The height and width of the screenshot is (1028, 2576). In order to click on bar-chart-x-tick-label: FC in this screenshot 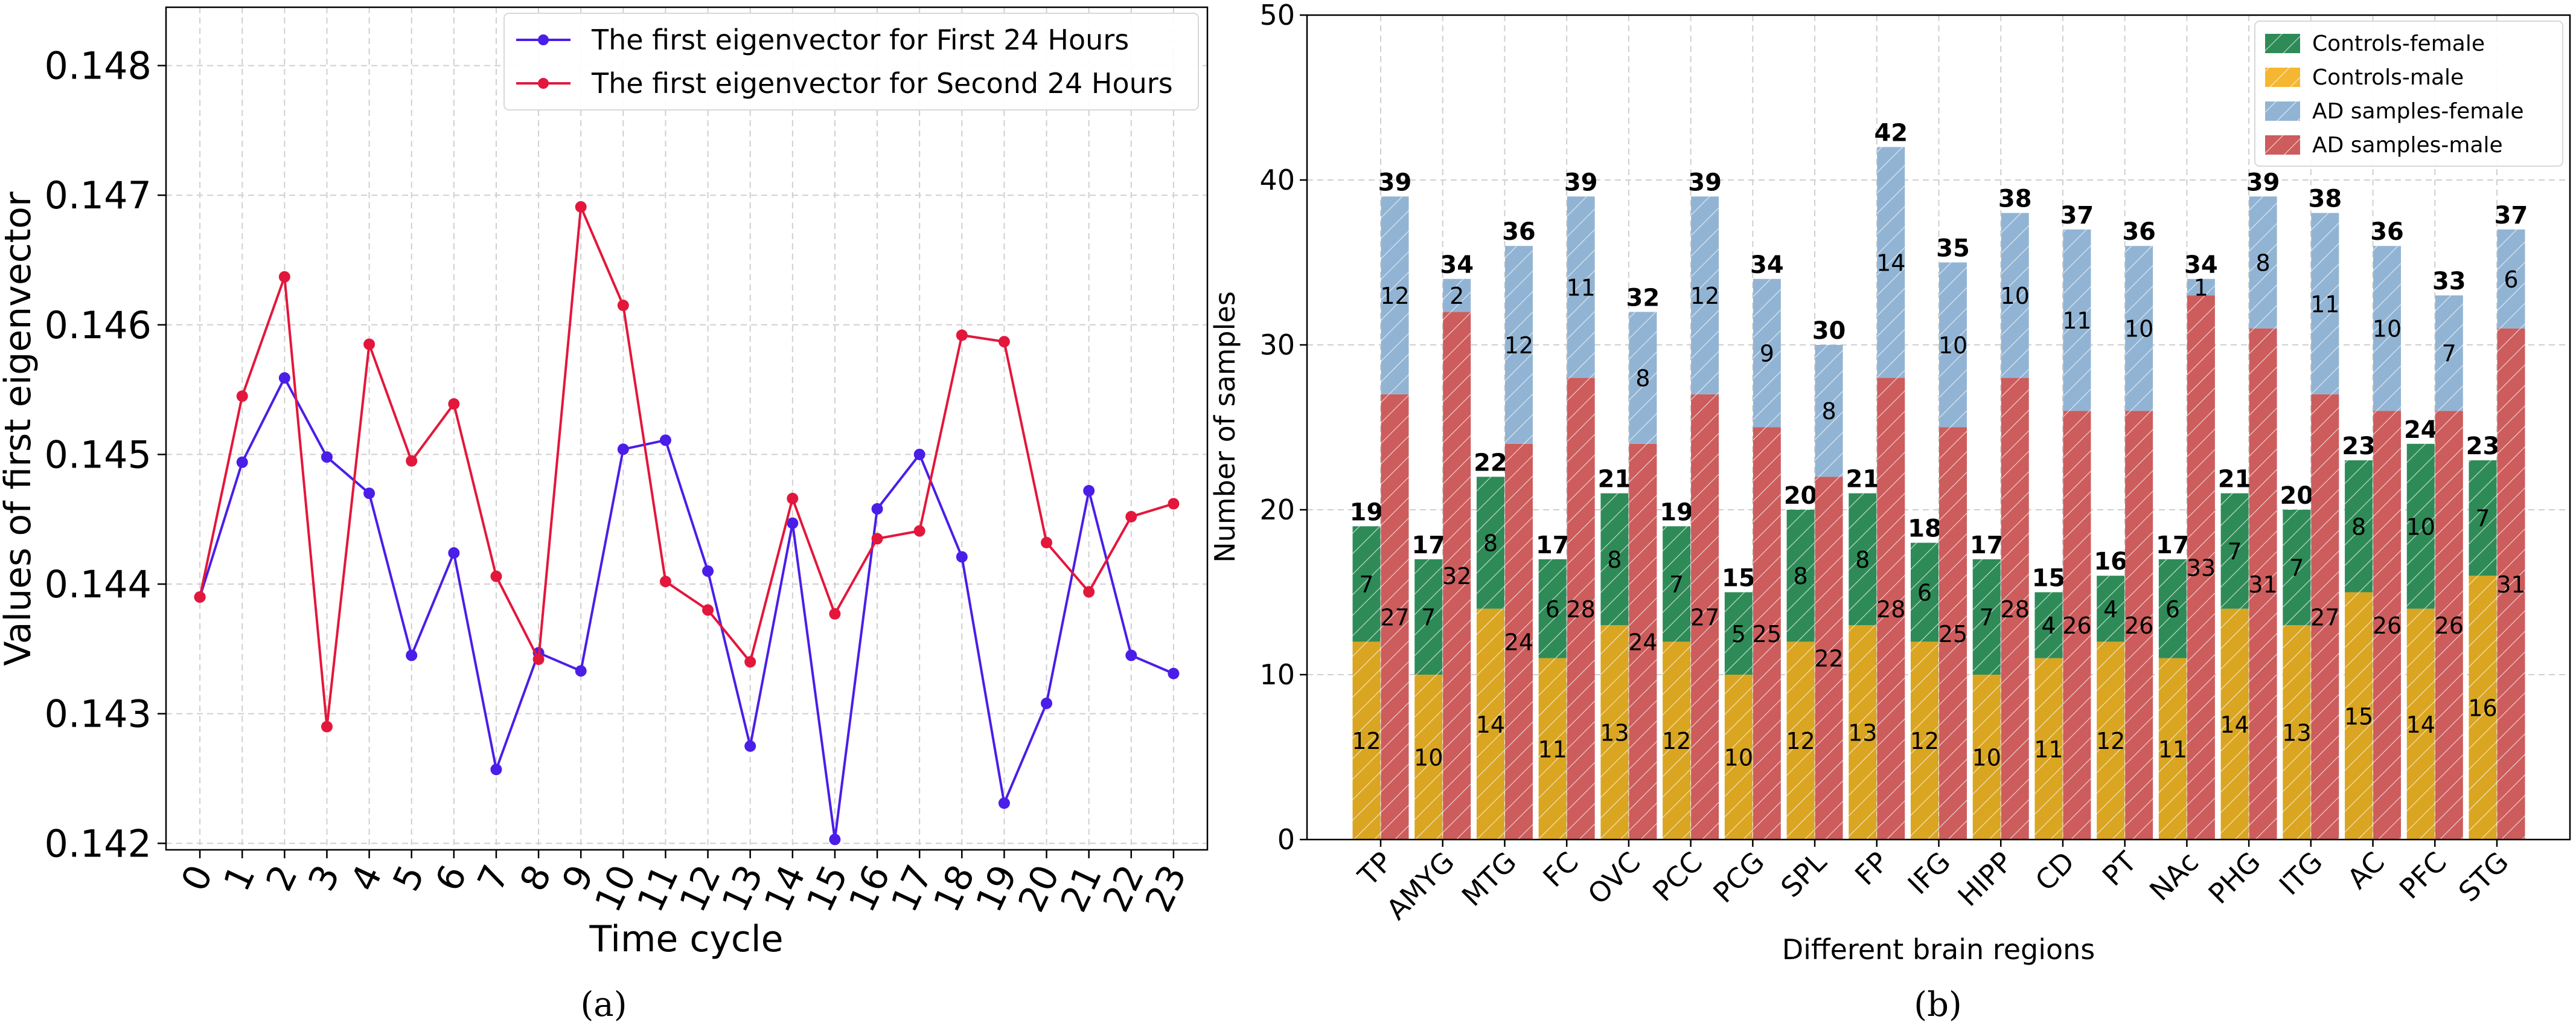, I will do `click(1561, 870)`.